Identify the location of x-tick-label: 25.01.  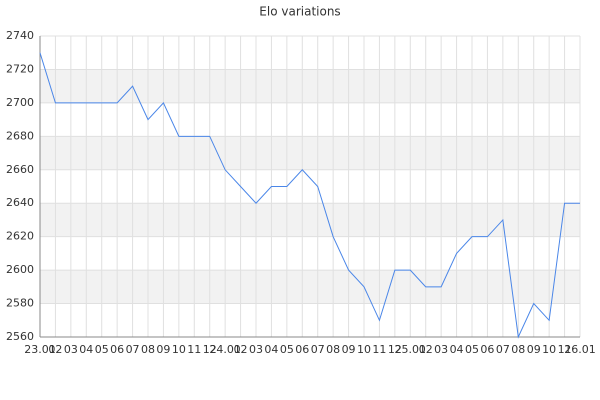
(411, 349).